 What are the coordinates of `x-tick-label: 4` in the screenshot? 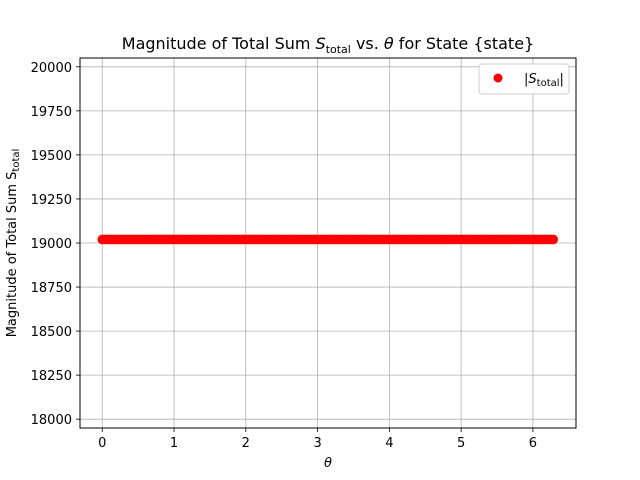 It's located at (389, 443).